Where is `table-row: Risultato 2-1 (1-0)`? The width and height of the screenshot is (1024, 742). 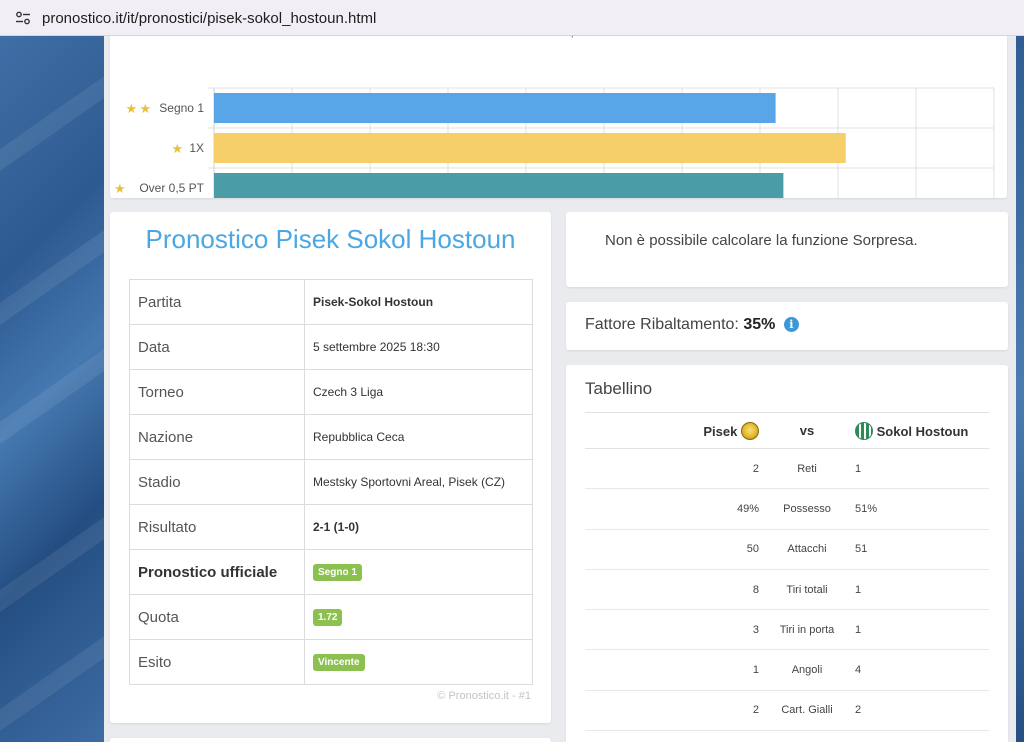 table-row: Risultato 2-1 (1-0) is located at coordinates (331, 527).